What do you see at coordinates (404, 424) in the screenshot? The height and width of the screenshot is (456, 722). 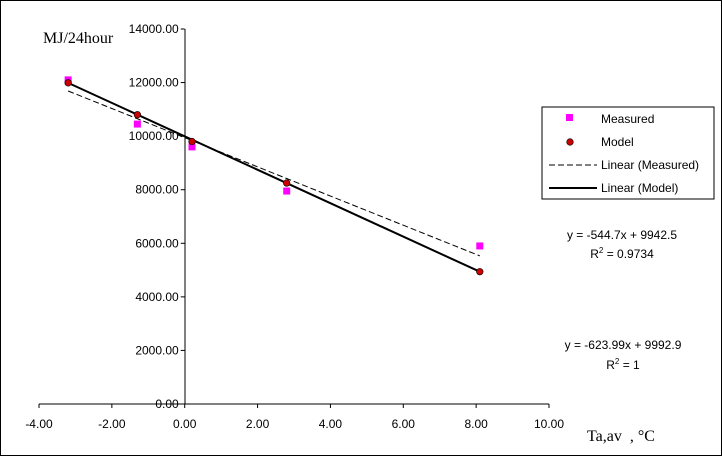 I see `x-tick-label: 6.00` at bounding box center [404, 424].